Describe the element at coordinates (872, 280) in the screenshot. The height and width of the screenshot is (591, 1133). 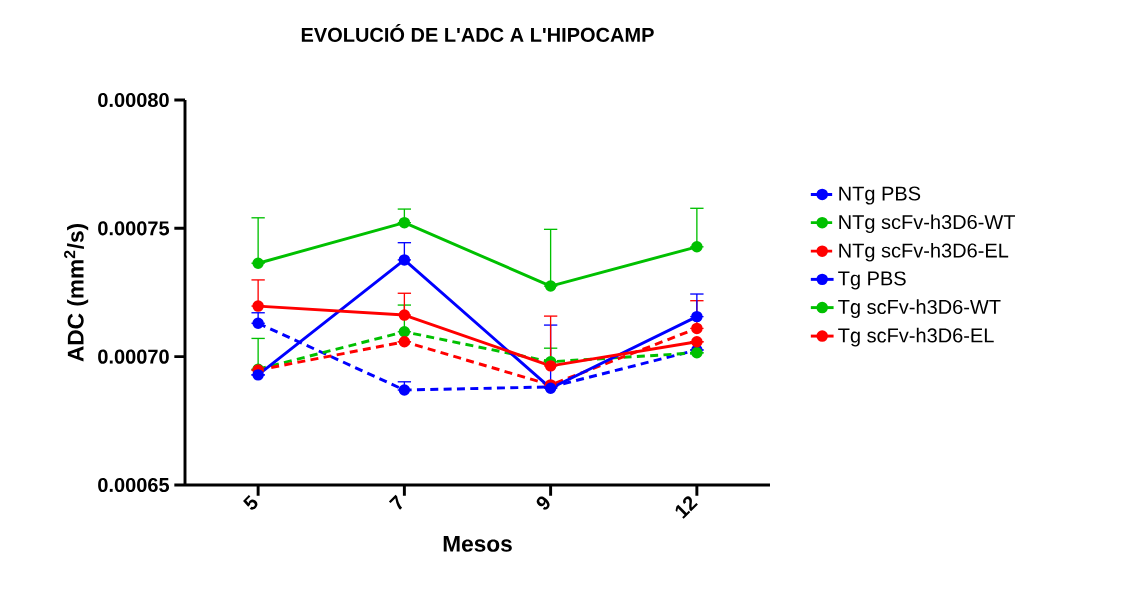
I see `legend-label: Tg PBS` at that location.